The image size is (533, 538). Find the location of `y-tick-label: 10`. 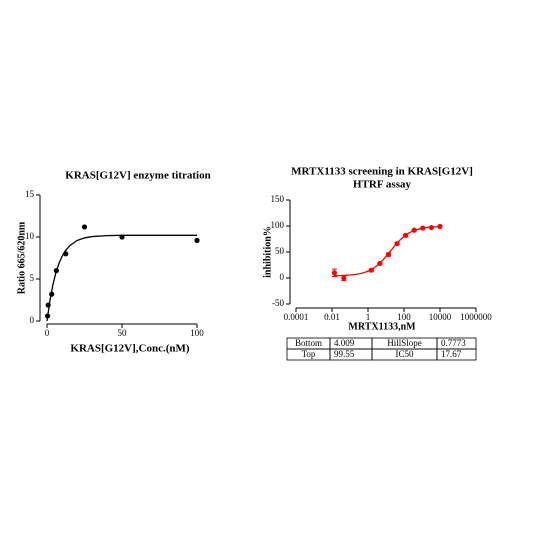

y-tick-label: 10 is located at coordinates (30, 236).